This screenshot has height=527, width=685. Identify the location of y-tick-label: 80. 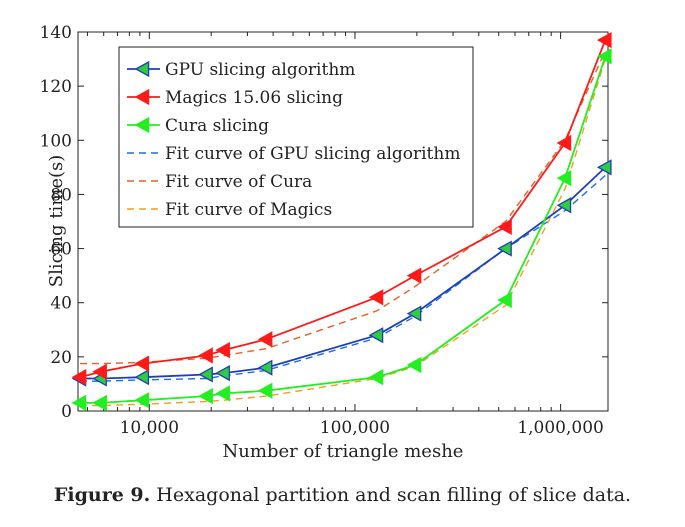
(61, 195).